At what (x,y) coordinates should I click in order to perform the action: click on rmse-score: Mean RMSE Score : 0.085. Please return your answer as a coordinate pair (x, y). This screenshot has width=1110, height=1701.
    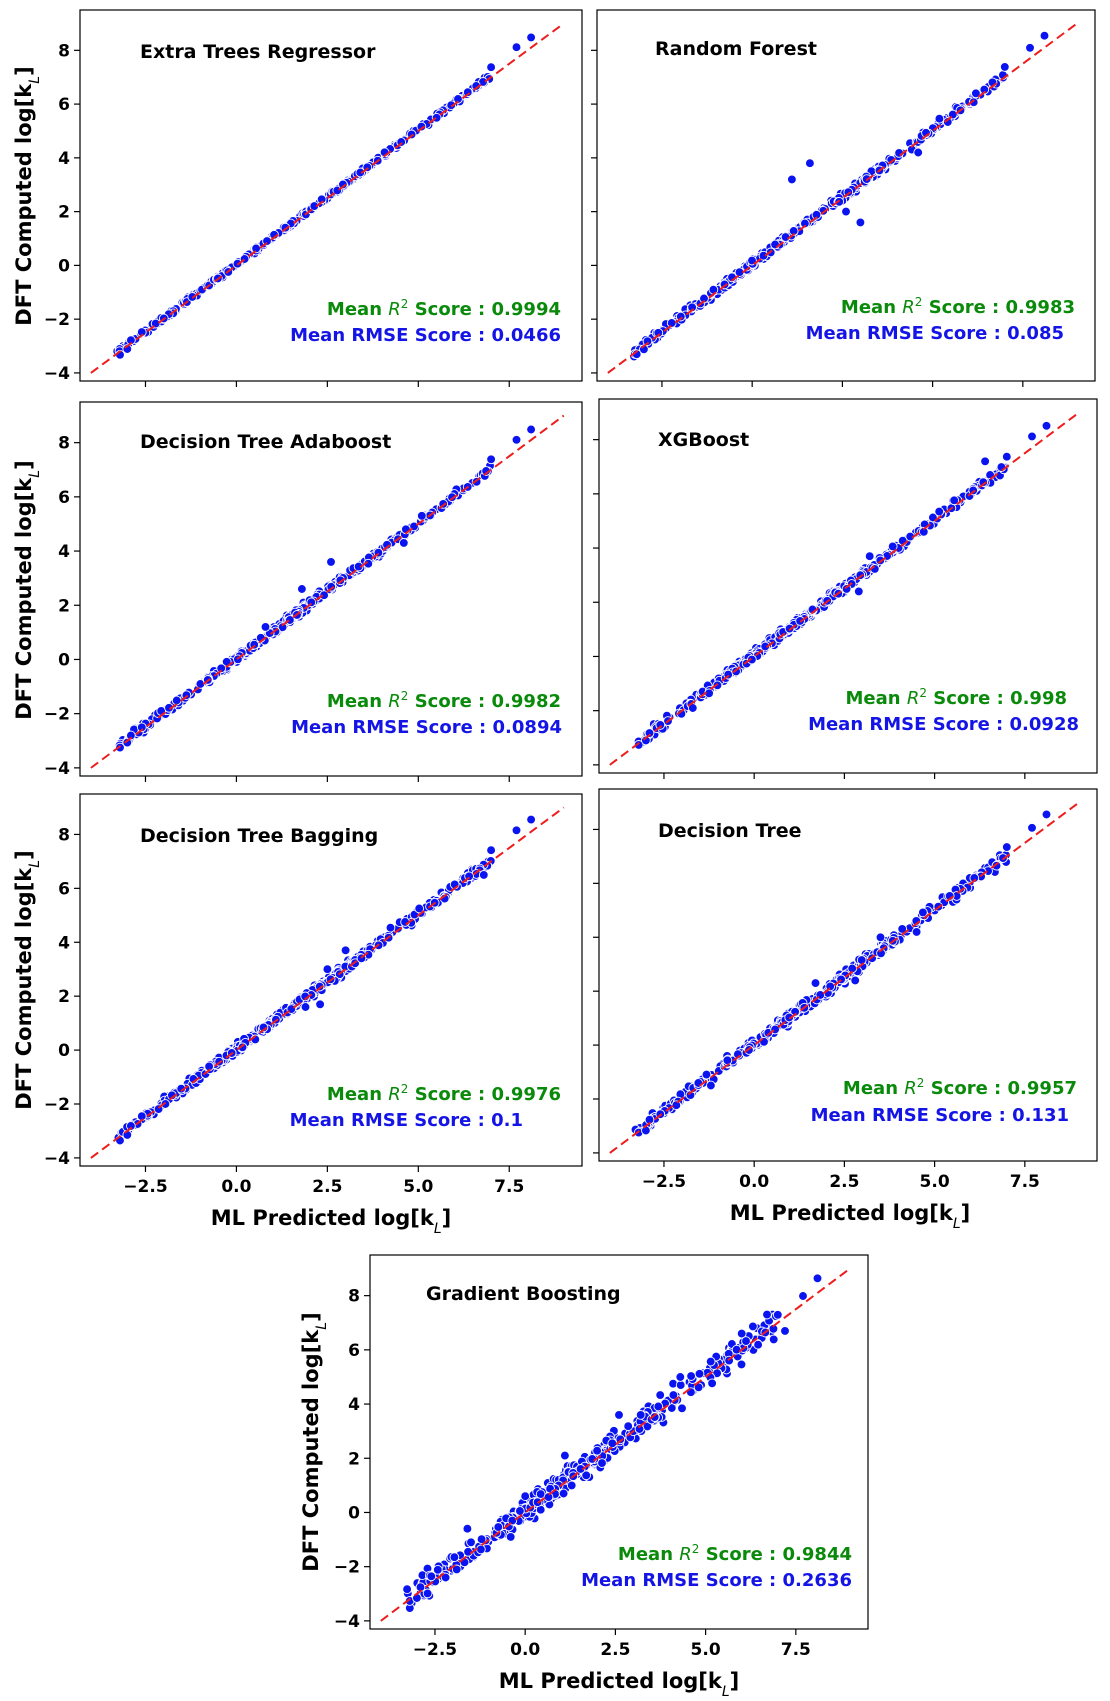
    Looking at the image, I should click on (935, 333).